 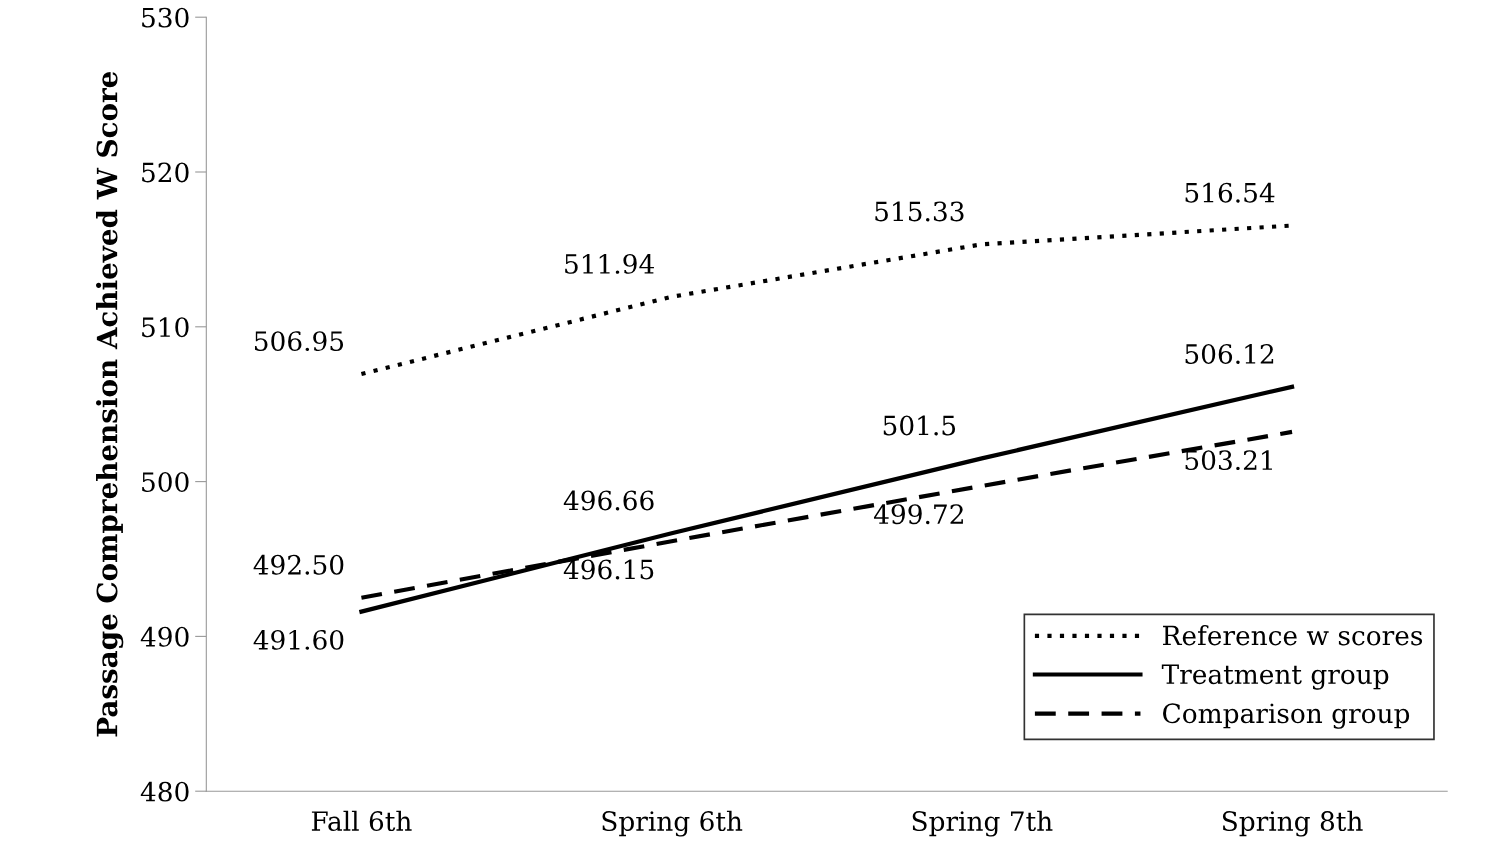 What do you see at coordinates (1293, 635) in the screenshot?
I see `legend-label: Reference w scores` at bounding box center [1293, 635].